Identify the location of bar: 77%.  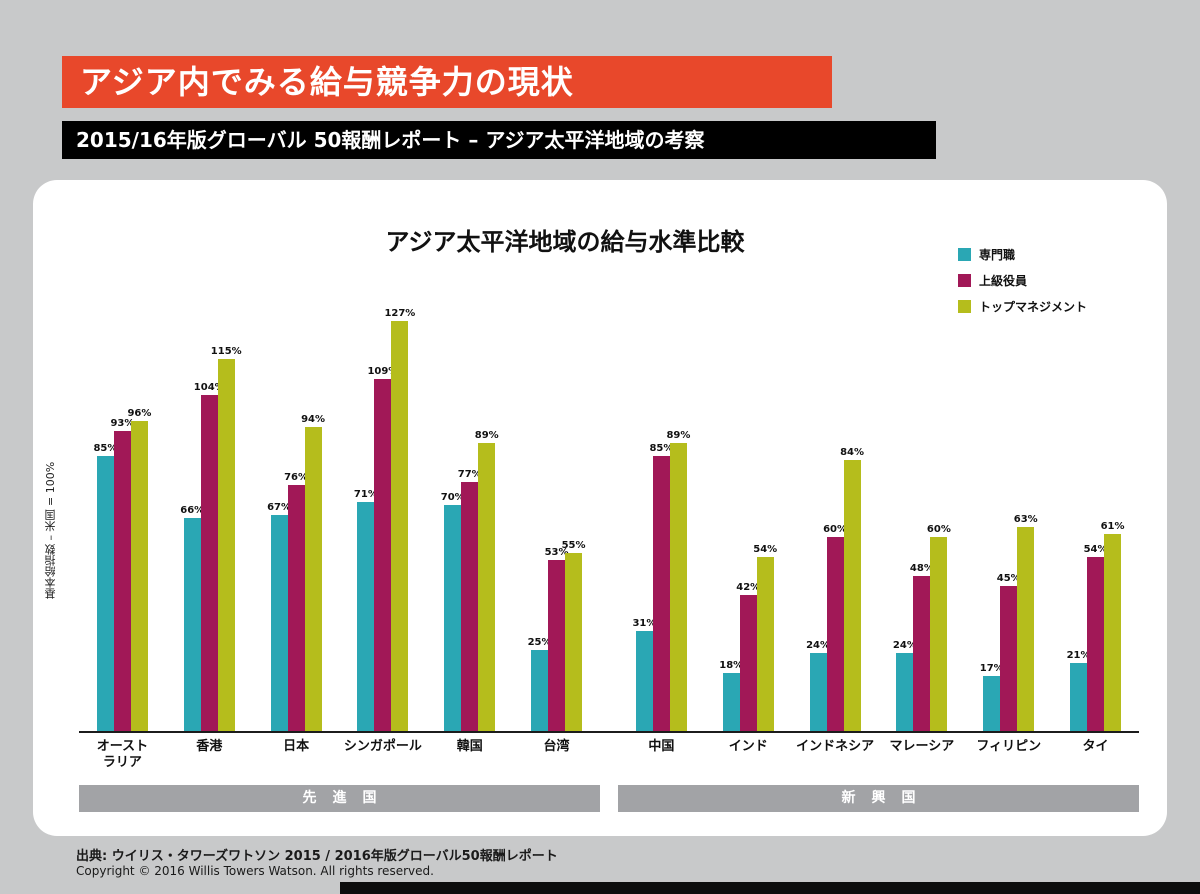
(470, 600).